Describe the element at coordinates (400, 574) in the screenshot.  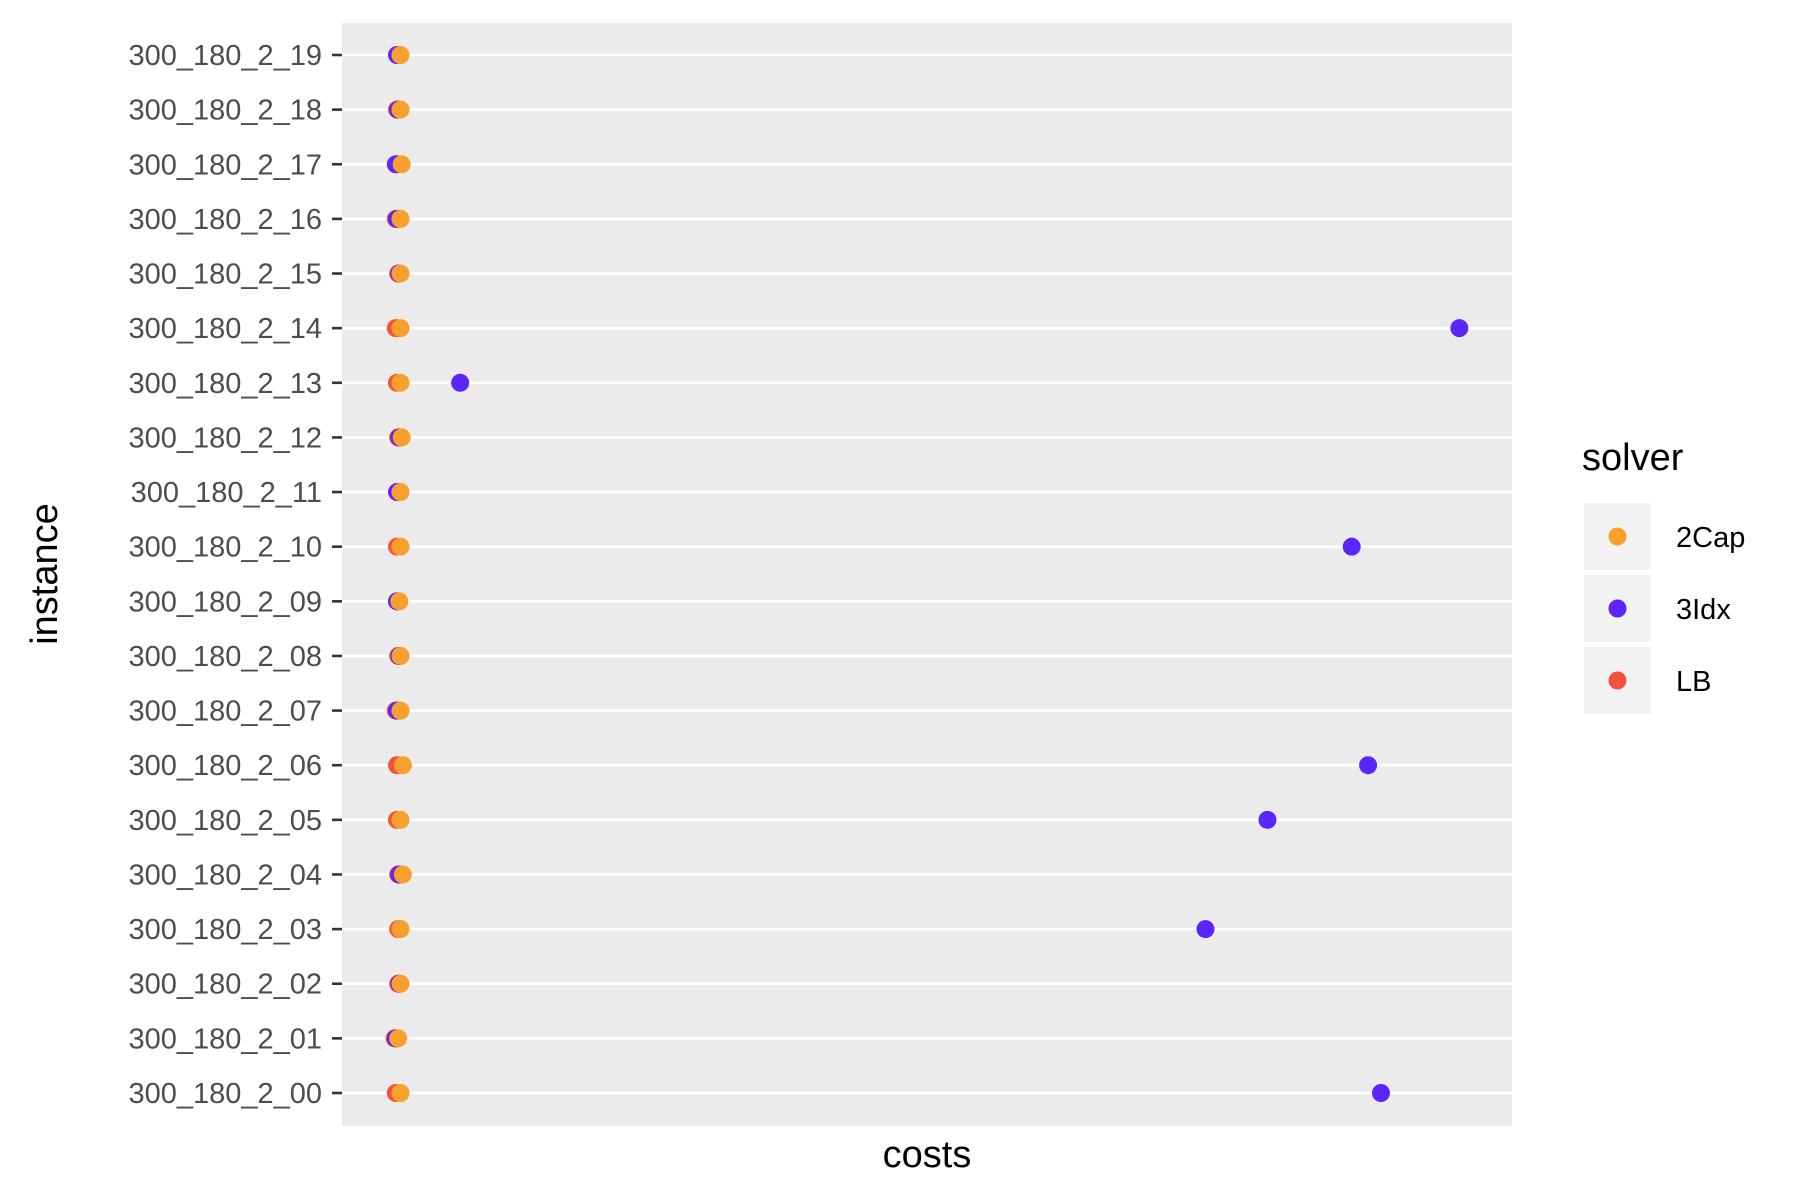
I see `series-2cap` at that location.